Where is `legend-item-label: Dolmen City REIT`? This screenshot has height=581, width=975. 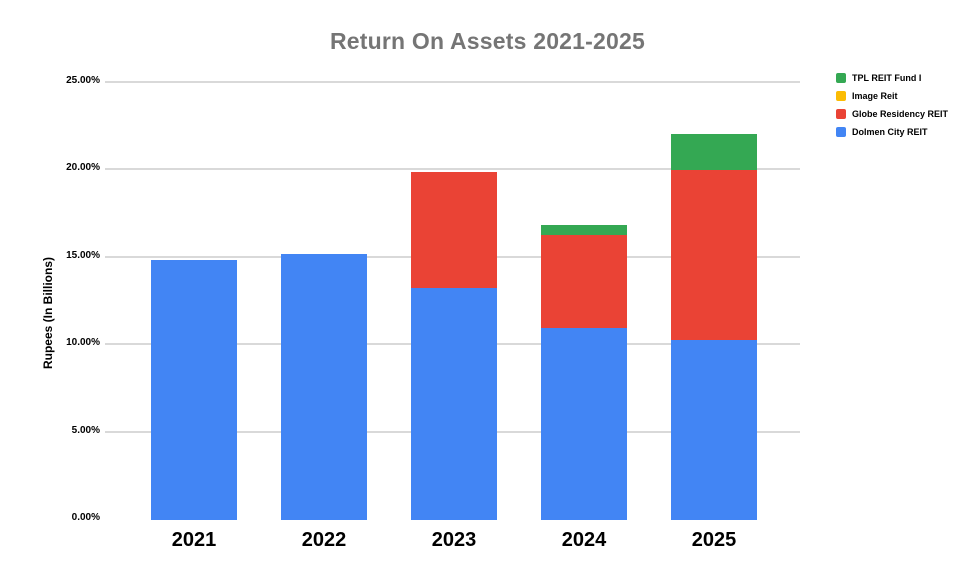
legend-item-label: Dolmen City REIT is located at coordinates (890, 132).